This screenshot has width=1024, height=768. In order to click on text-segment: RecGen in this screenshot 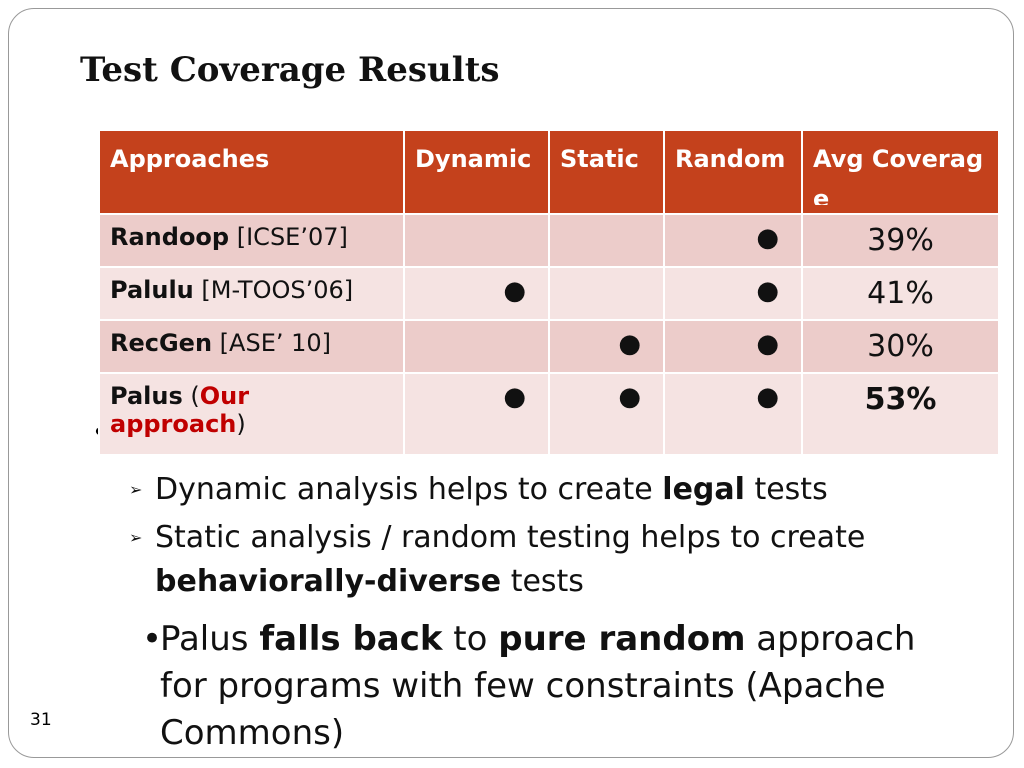, I will do `click(161, 343)`.